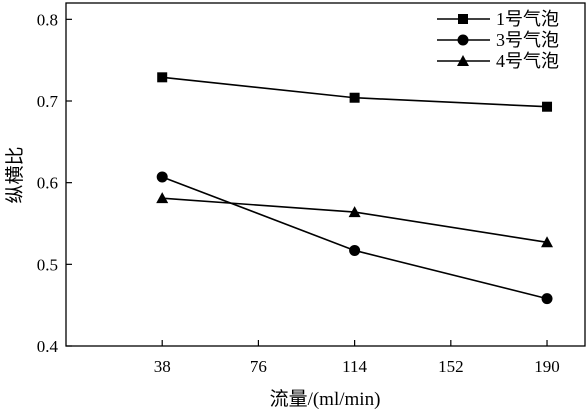  I want to click on legend-item: 4号气泡, so click(498, 61).